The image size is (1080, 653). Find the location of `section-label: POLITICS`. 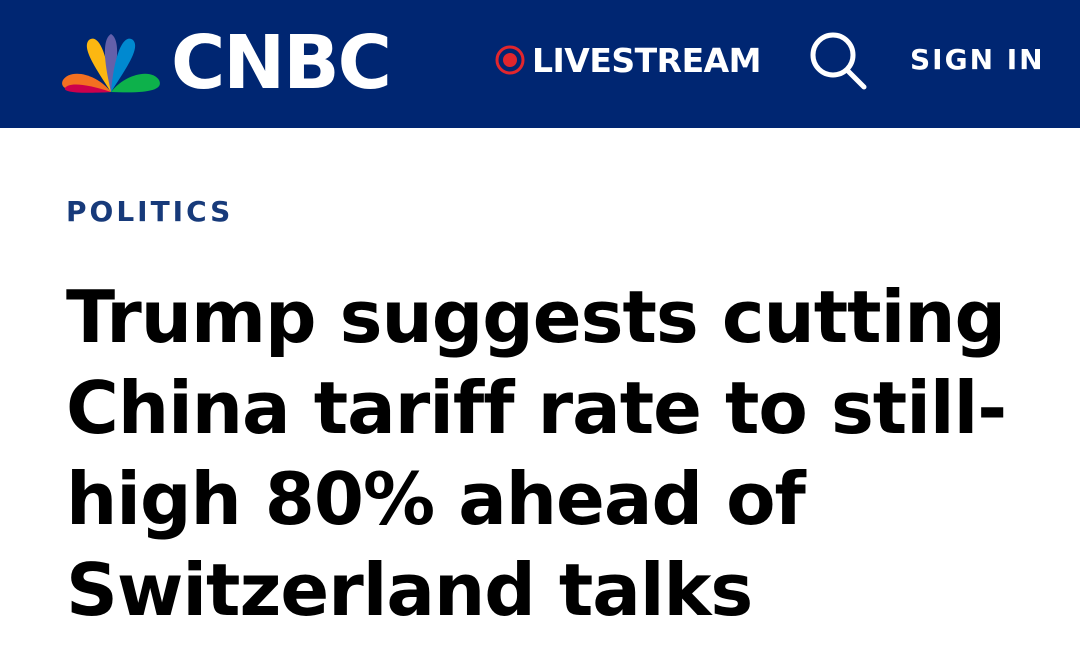

section-label: POLITICS is located at coordinates (150, 211).